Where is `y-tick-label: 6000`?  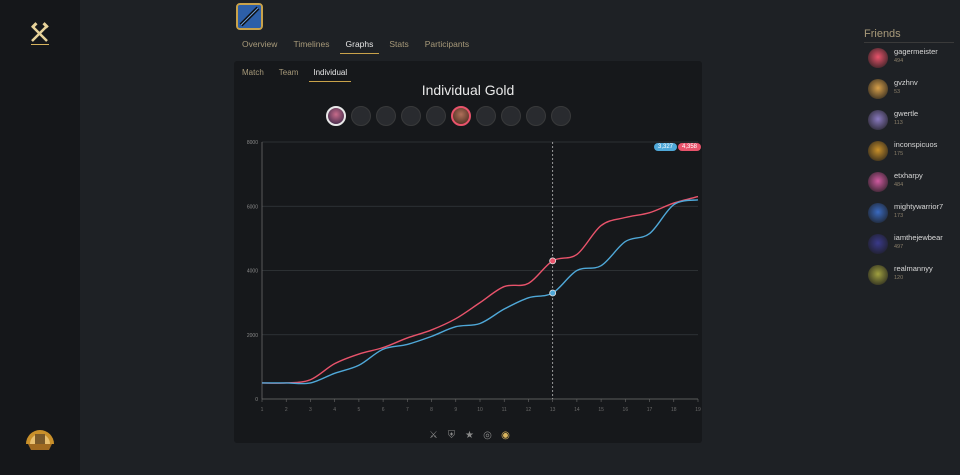
y-tick-label: 6000 is located at coordinates (252, 207).